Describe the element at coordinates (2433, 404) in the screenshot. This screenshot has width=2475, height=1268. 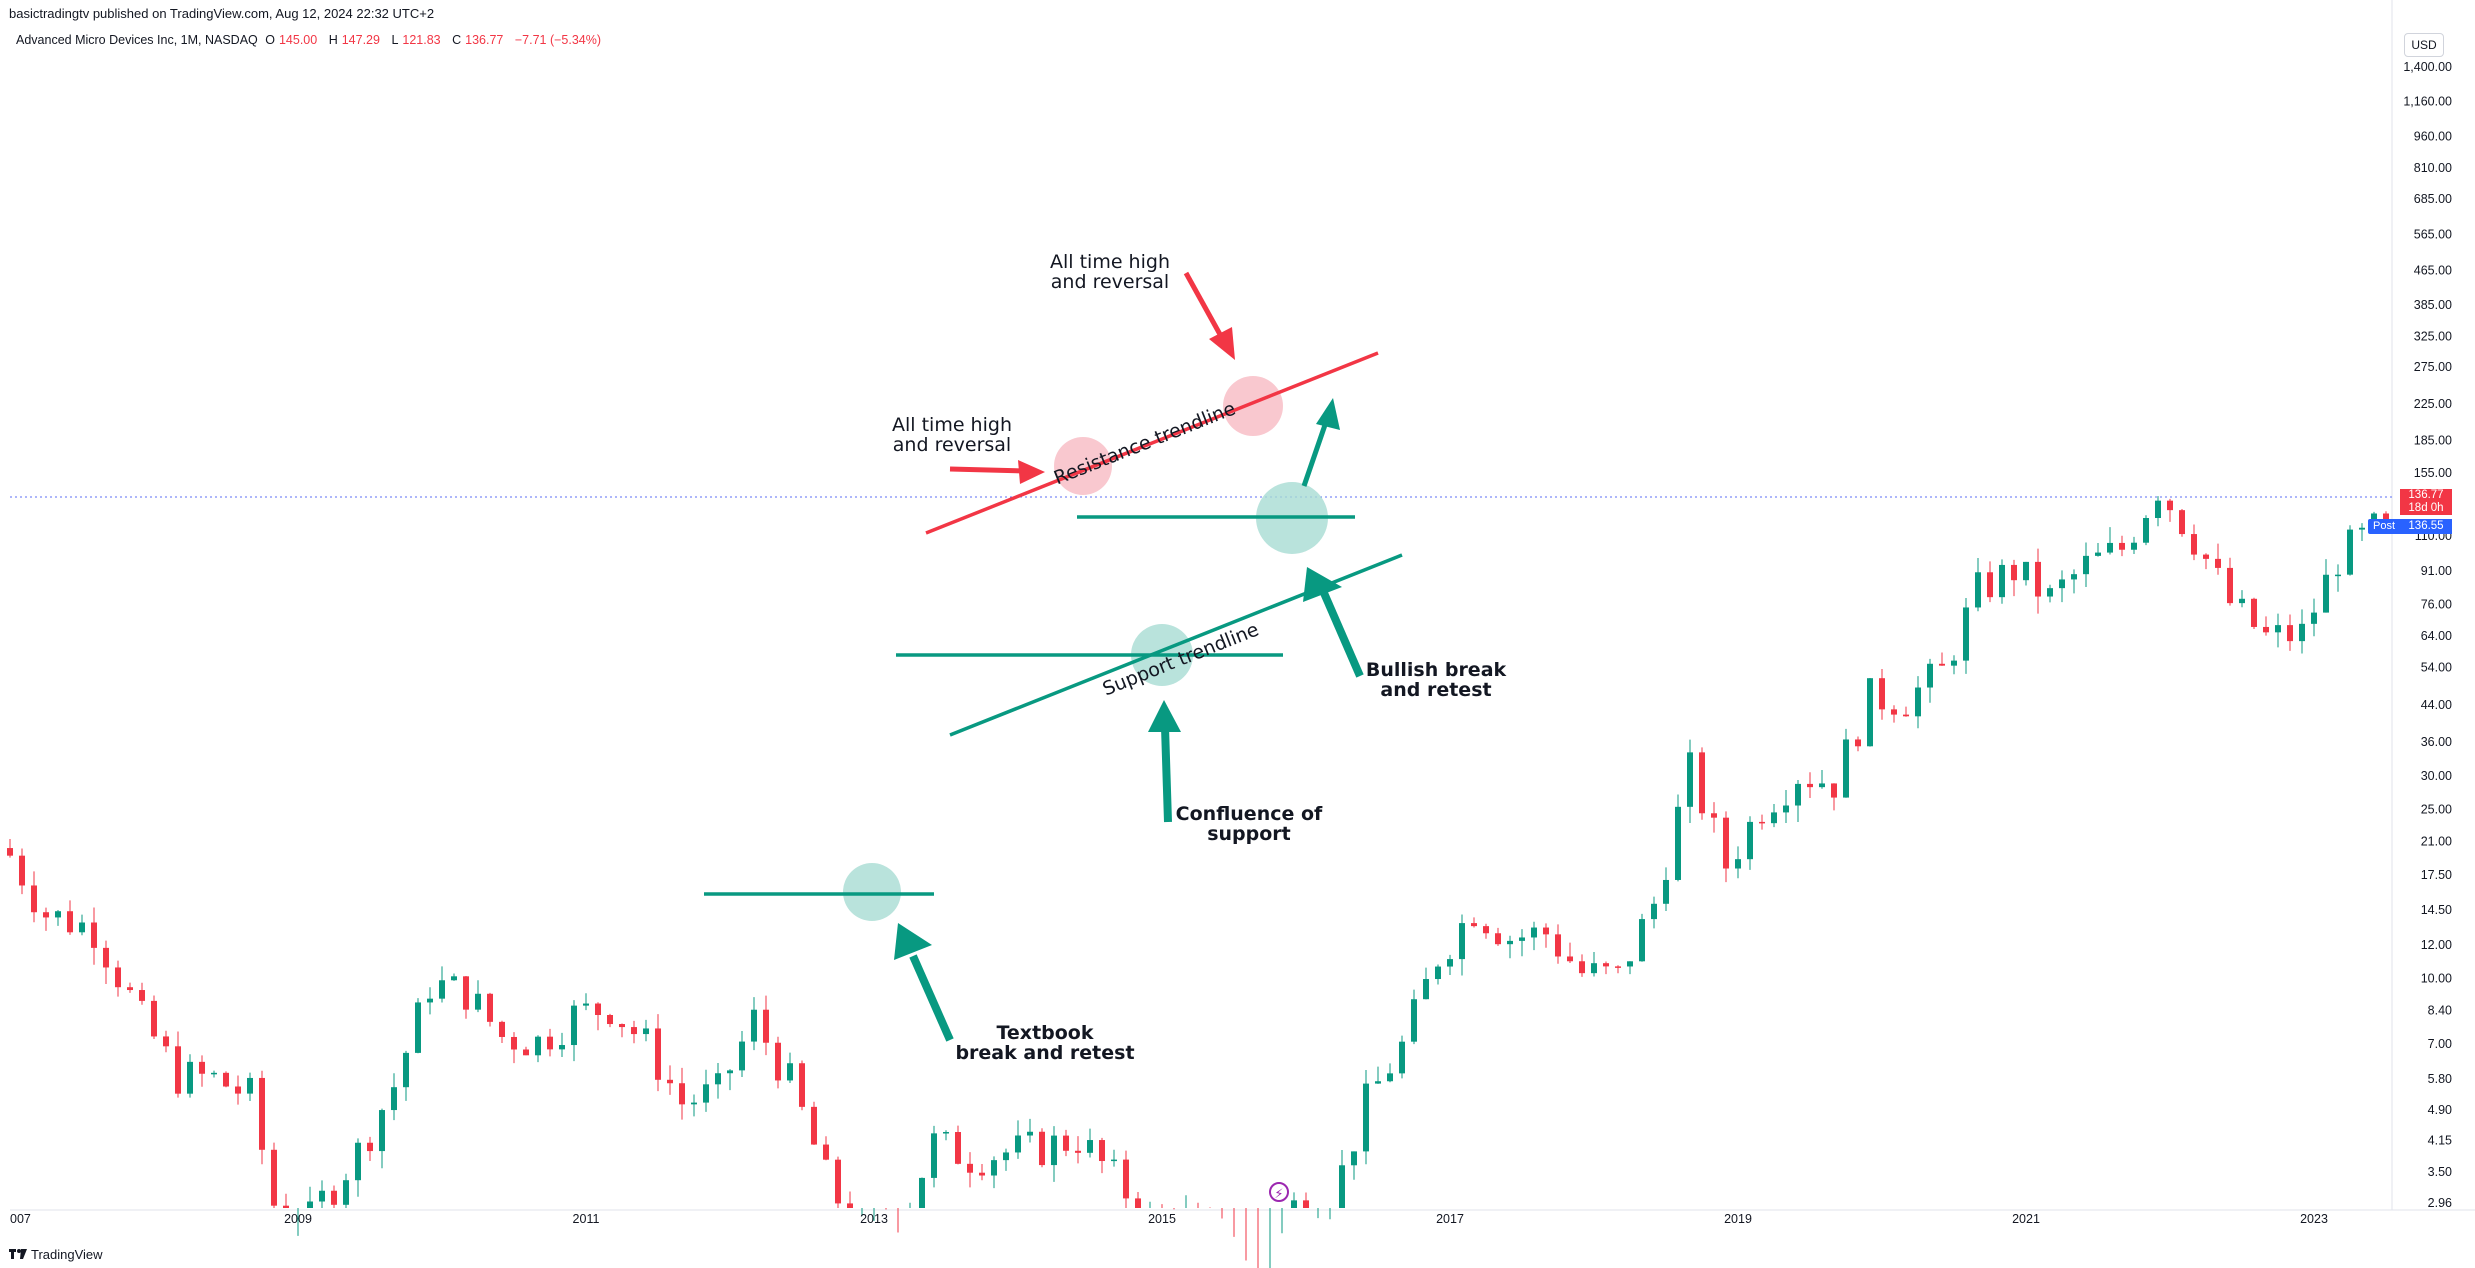
I see `price-tick-label: 225.00` at that location.